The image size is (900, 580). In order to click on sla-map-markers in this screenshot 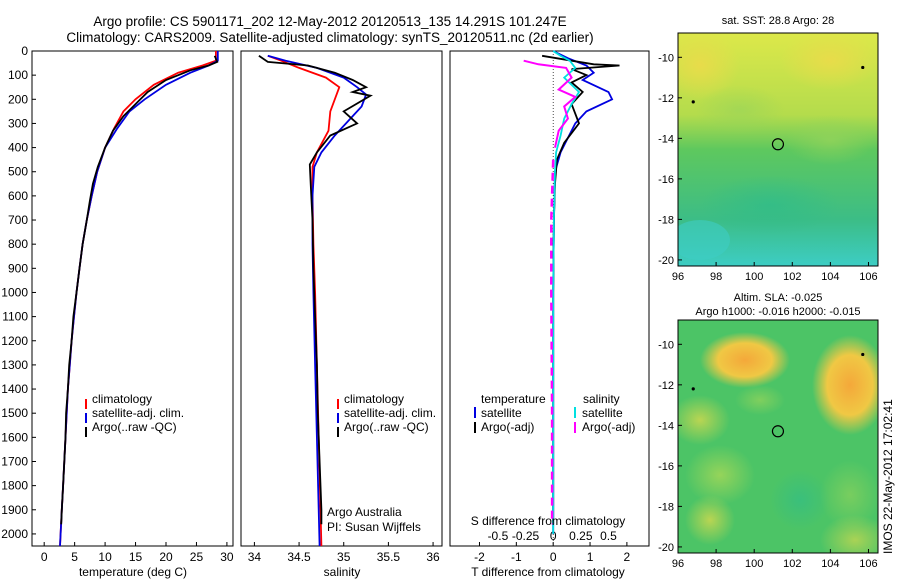, I will do `click(778, 395)`.